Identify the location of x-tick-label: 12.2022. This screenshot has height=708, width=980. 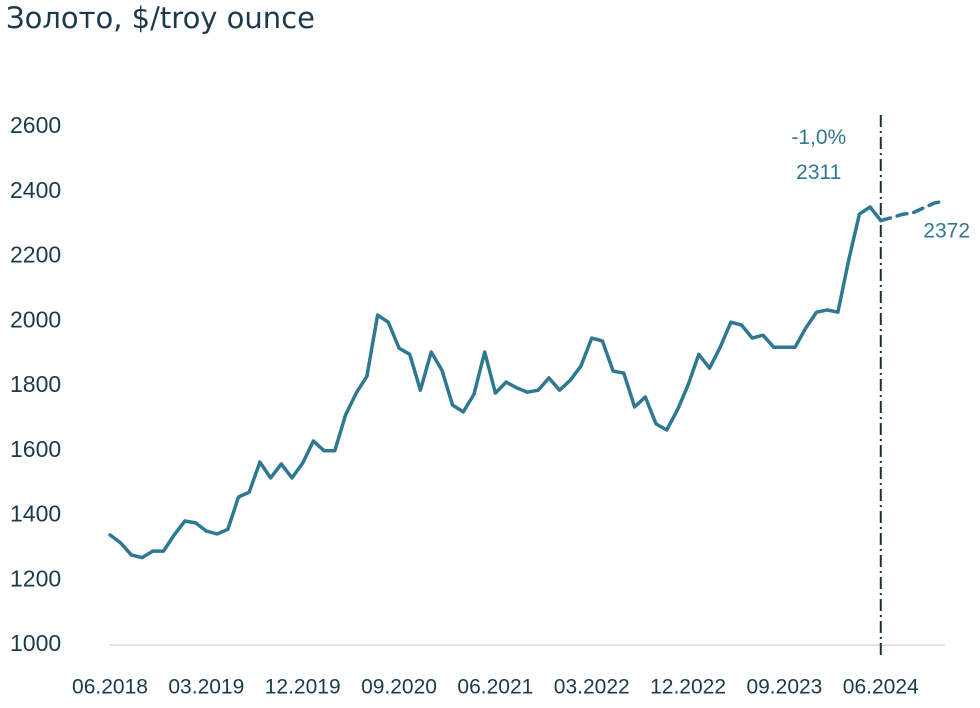
(688, 687).